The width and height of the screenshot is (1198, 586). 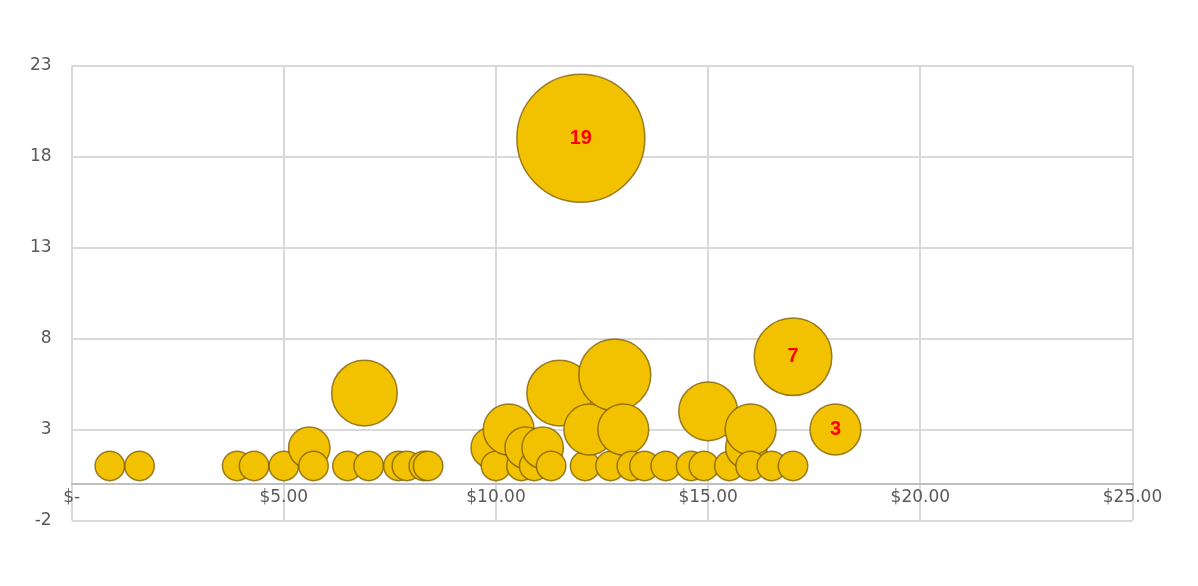 What do you see at coordinates (46, 427) in the screenshot?
I see `y-tick-label: 3` at bounding box center [46, 427].